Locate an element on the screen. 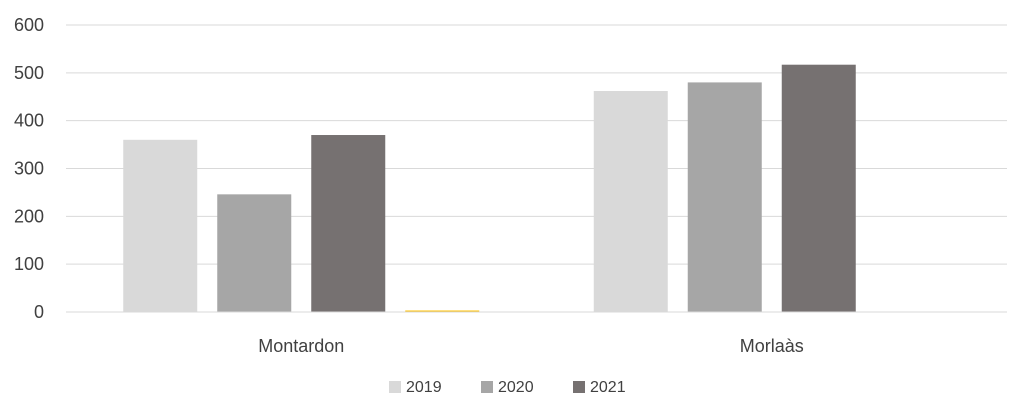  bar-2021-montardon is located at coordinates (348, 223).